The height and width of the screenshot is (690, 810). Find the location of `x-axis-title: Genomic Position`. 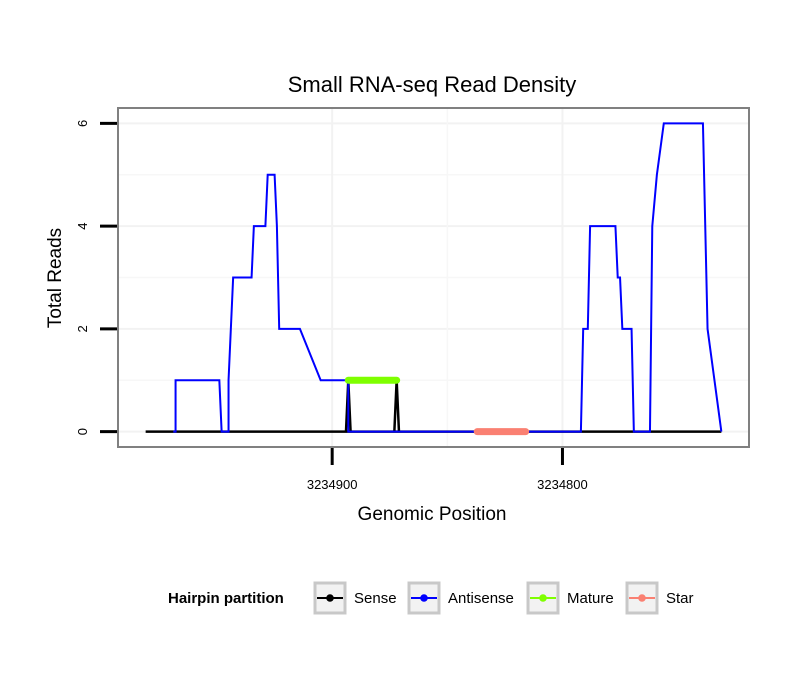

x-axis-title: Genomic Position is located at coordinates (432, 514).